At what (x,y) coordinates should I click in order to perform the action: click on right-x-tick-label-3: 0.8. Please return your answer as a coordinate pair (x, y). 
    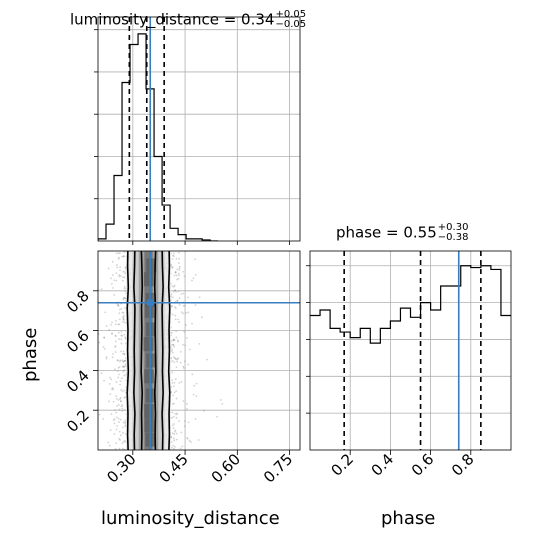
    Looking at the image, I should click on (463, 465).